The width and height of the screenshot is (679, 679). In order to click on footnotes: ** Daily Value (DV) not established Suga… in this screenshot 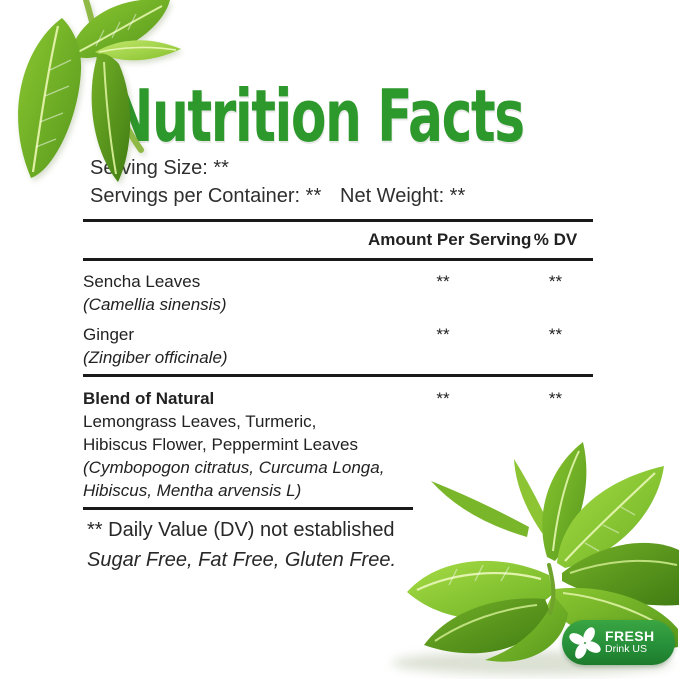, I will do `click(241, 545)`.